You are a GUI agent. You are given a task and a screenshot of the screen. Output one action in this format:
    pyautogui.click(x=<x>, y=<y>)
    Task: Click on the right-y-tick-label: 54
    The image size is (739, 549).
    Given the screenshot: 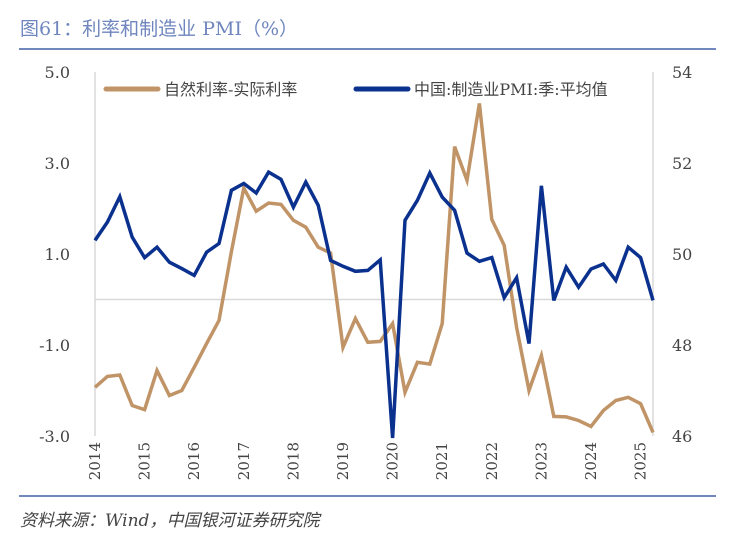 What is the action you would take?
    pyautogui.click(x=682, y=72)
    